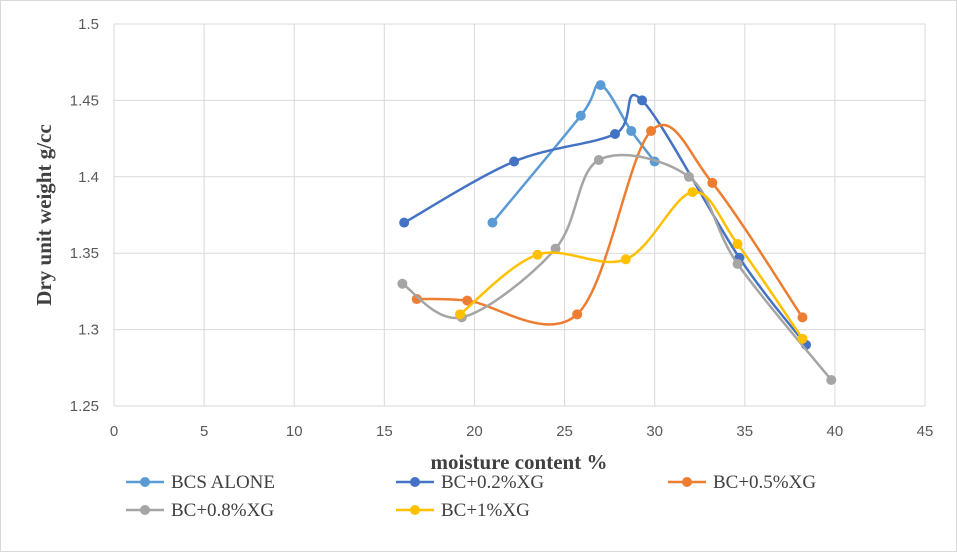 This screenshot has height=553, width=957. Describe the element at coordinates (384, 431) in the screenshot. I see `x-tick-label: 15` at that location.